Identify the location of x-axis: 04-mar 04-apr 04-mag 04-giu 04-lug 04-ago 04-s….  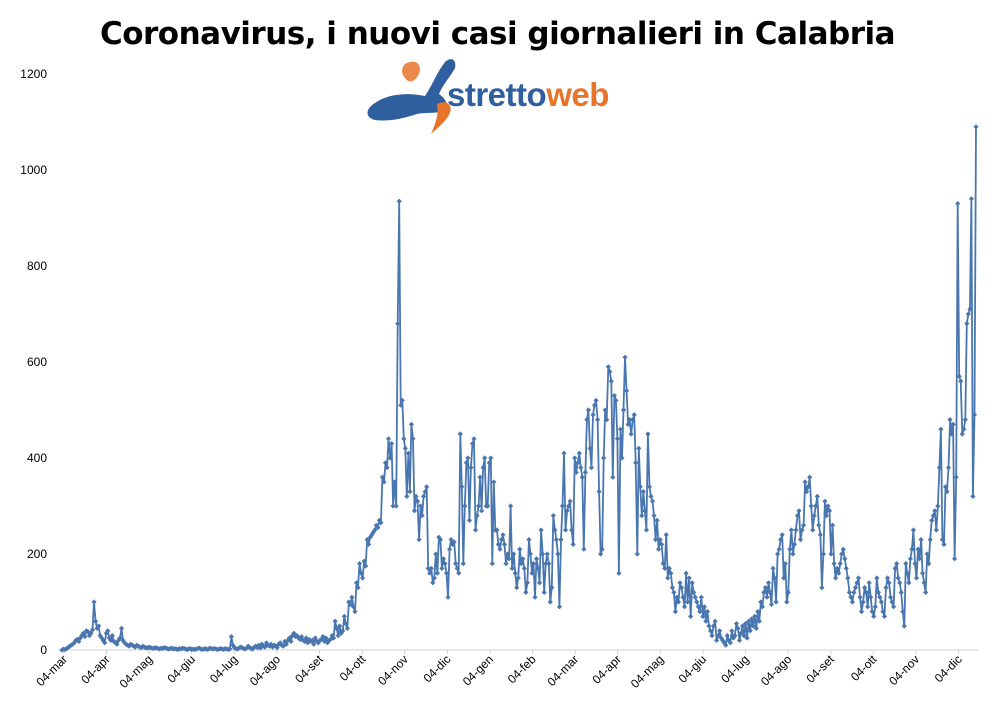
(499, 670).